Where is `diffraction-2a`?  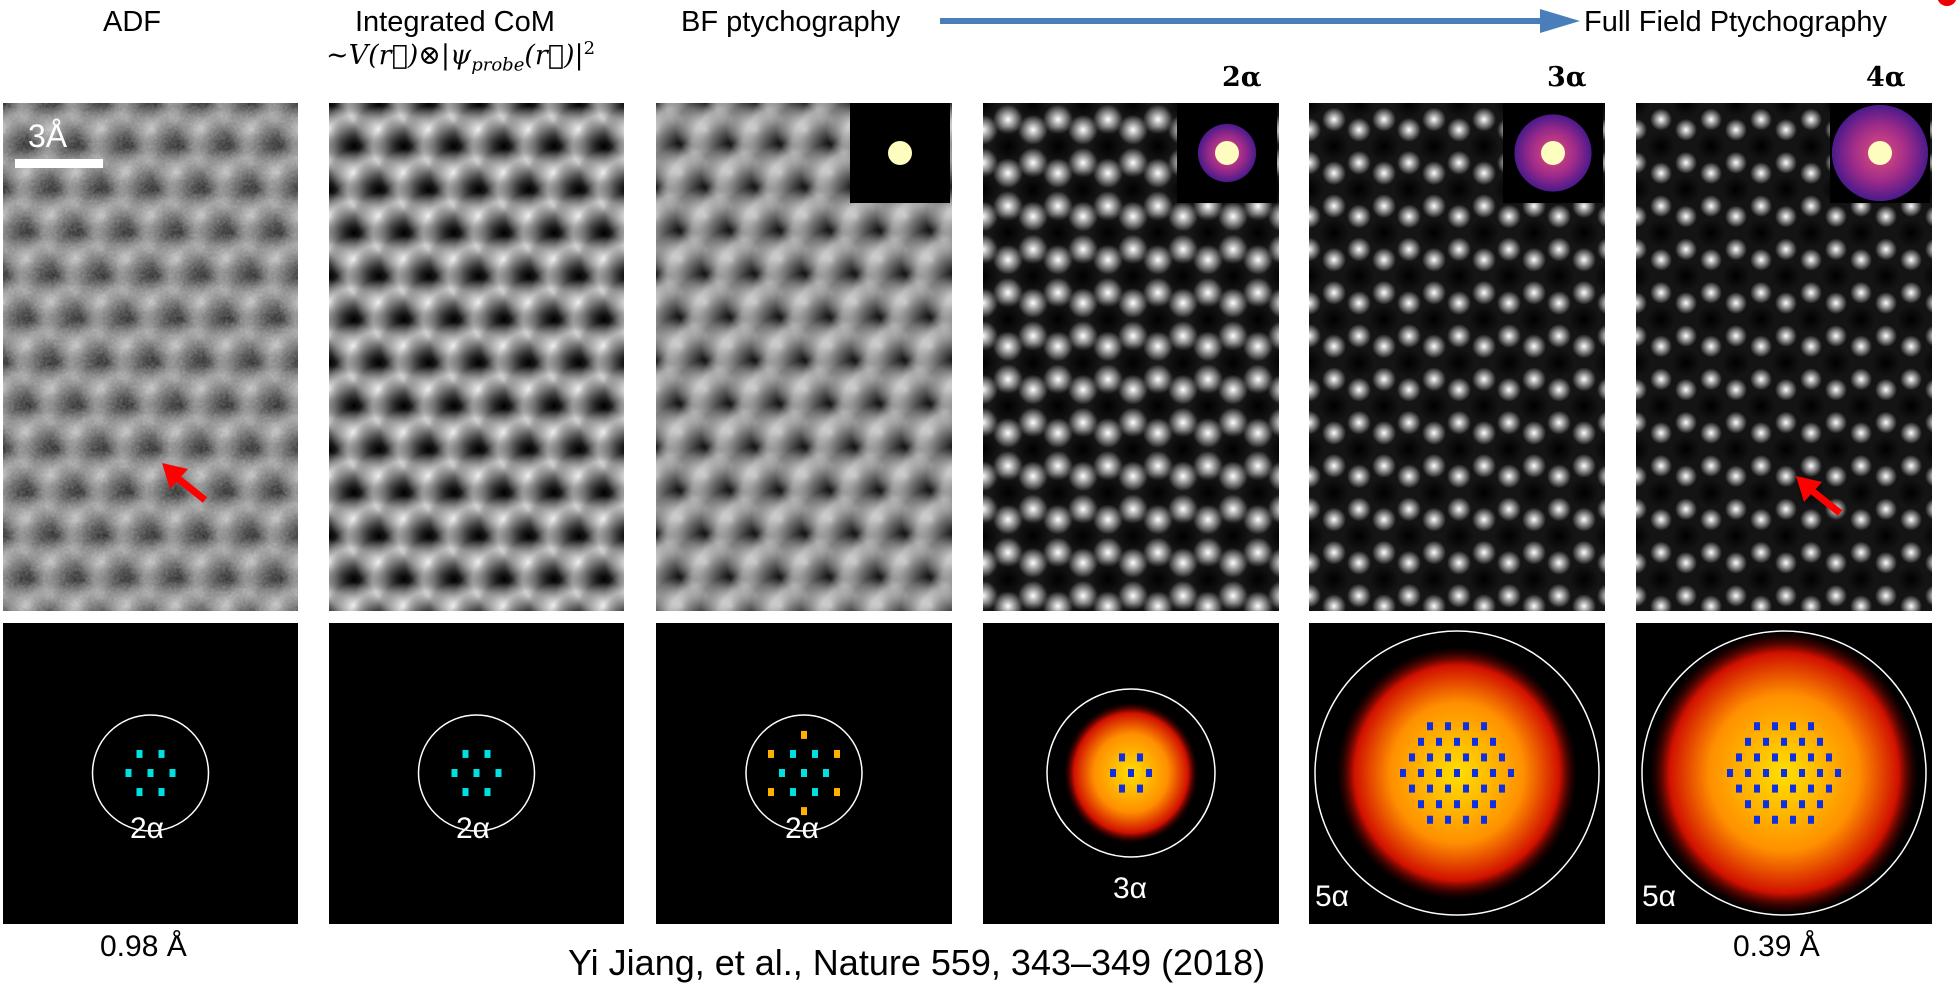
diffraction-2a is located at coordinates (1131, 773).